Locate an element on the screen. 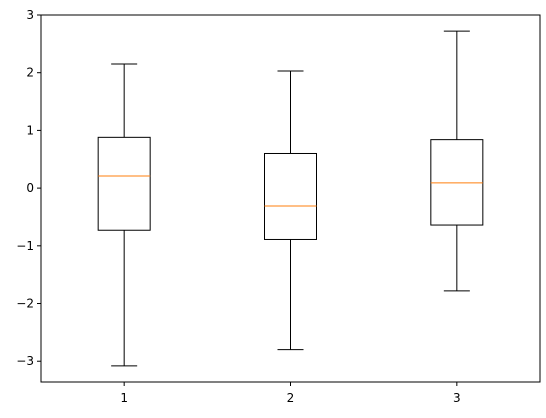 Image resolution: width=546 pixels, height=418 pixels. y-tick-label: 1 is located at coordinates (30, 130).